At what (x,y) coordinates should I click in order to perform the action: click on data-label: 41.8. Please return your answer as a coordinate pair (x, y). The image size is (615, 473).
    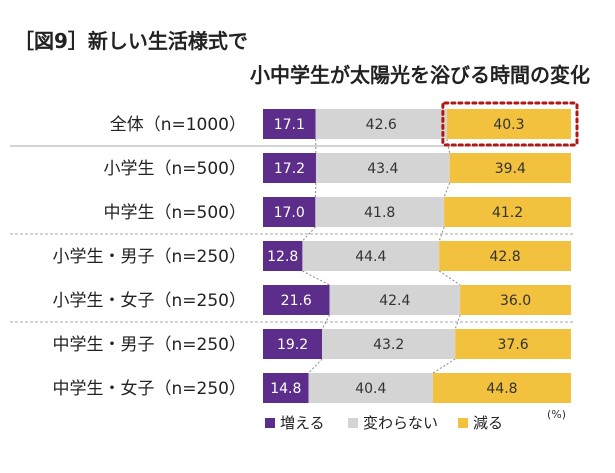
    Looking at the image, I should click on (379, 213).